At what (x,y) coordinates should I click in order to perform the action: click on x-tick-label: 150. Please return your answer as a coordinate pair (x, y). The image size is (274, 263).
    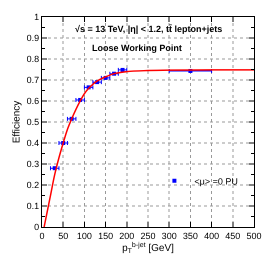
    Looking at the image, I should click on (106, 235).